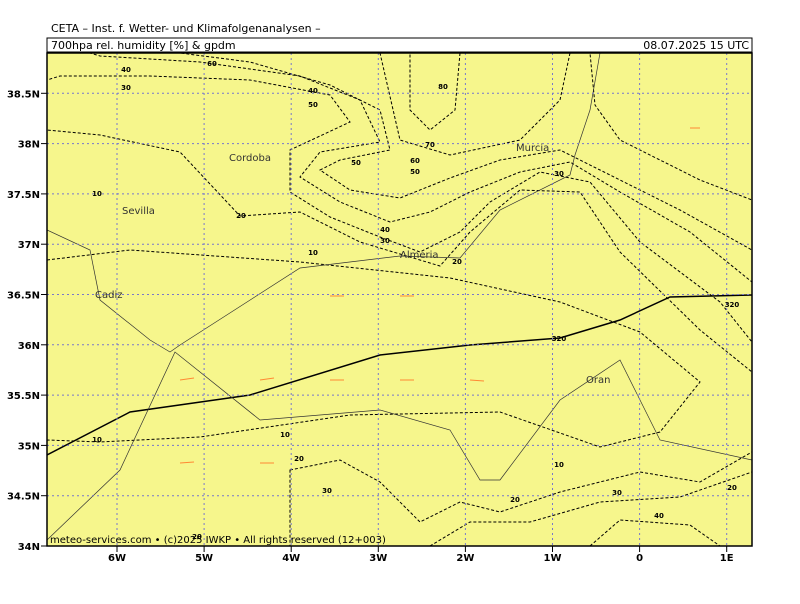 The width and height of the screenshot is (800, 604). What do you see at coordinates (138, 211) in the screenshot?
I see `city-label: Sevilla` at bounding box center [138, 211].